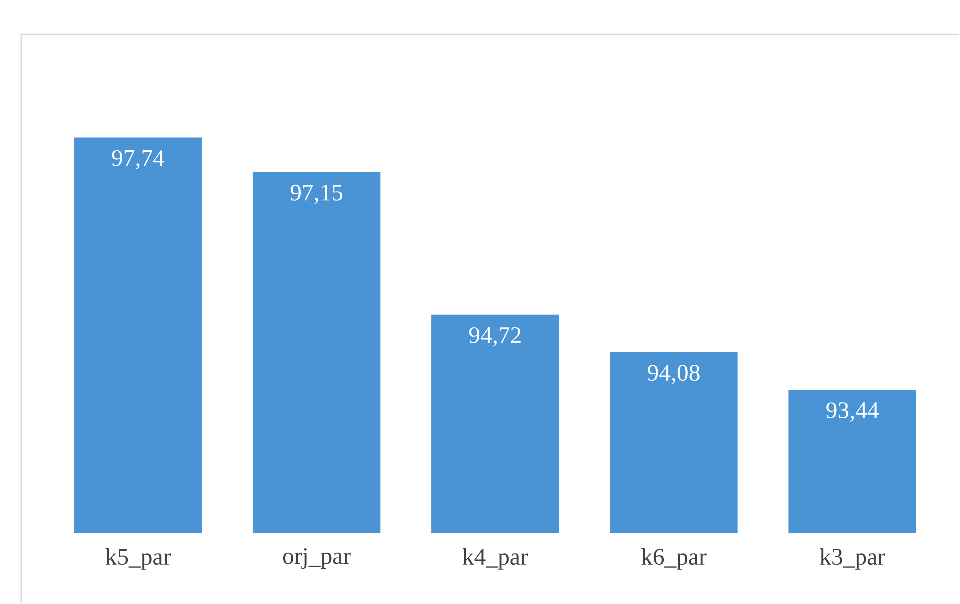 The height and width of the screenshot is (604, 960). What do you see at coordinates (138, 160) in the screenshot?
I see `data-label: 97,74` at bounding box center [138, 160].